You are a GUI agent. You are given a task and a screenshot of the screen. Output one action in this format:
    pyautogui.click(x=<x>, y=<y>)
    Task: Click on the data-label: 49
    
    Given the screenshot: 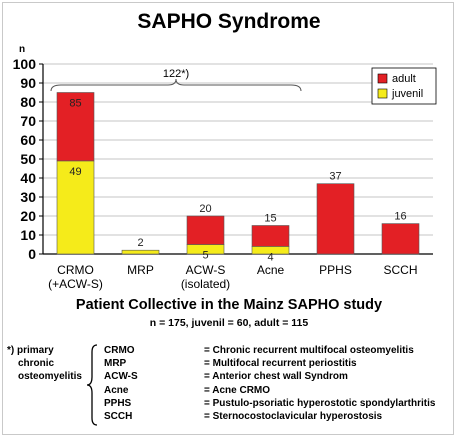 What is the action you would take?
    pyautogui.click(x=75, y=172)
    